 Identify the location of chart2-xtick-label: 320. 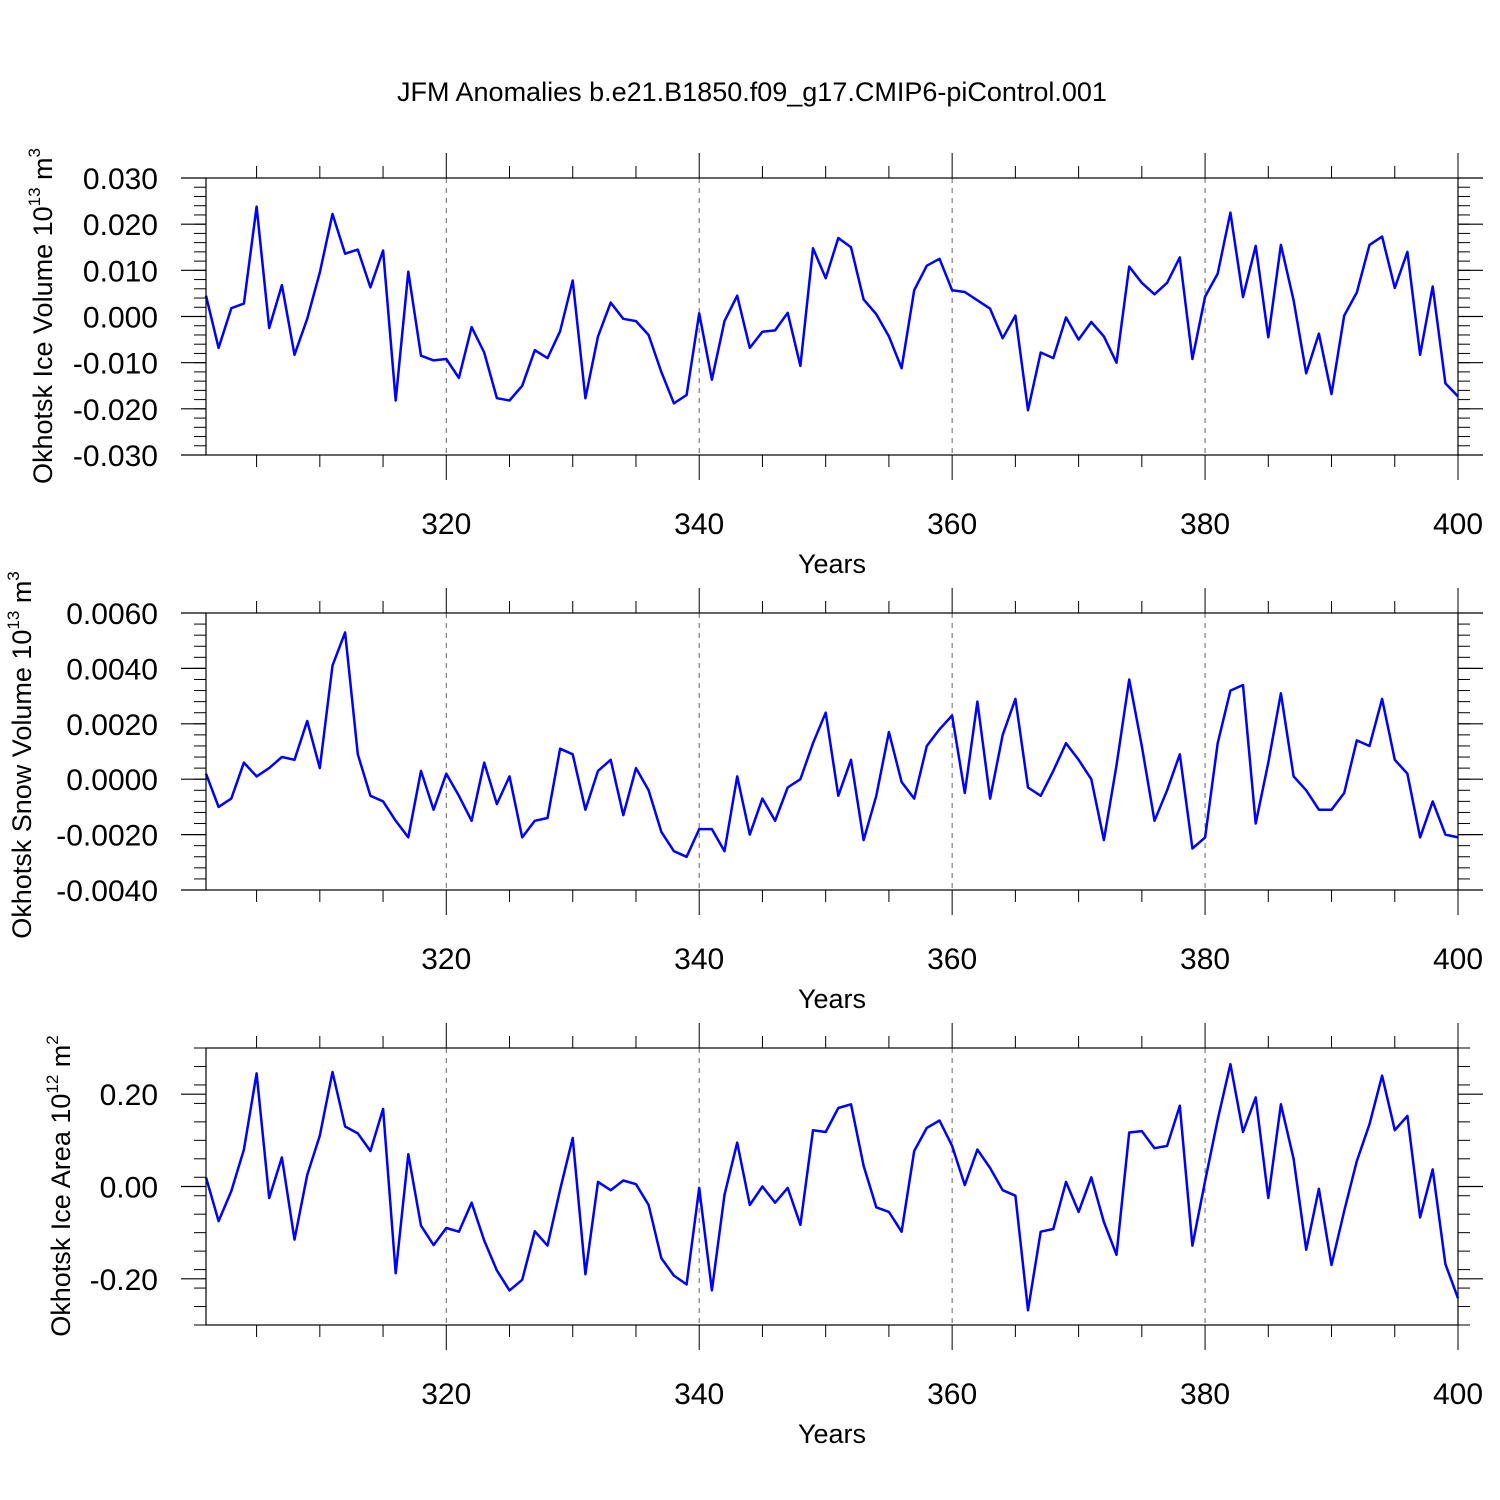
(446, 1394).